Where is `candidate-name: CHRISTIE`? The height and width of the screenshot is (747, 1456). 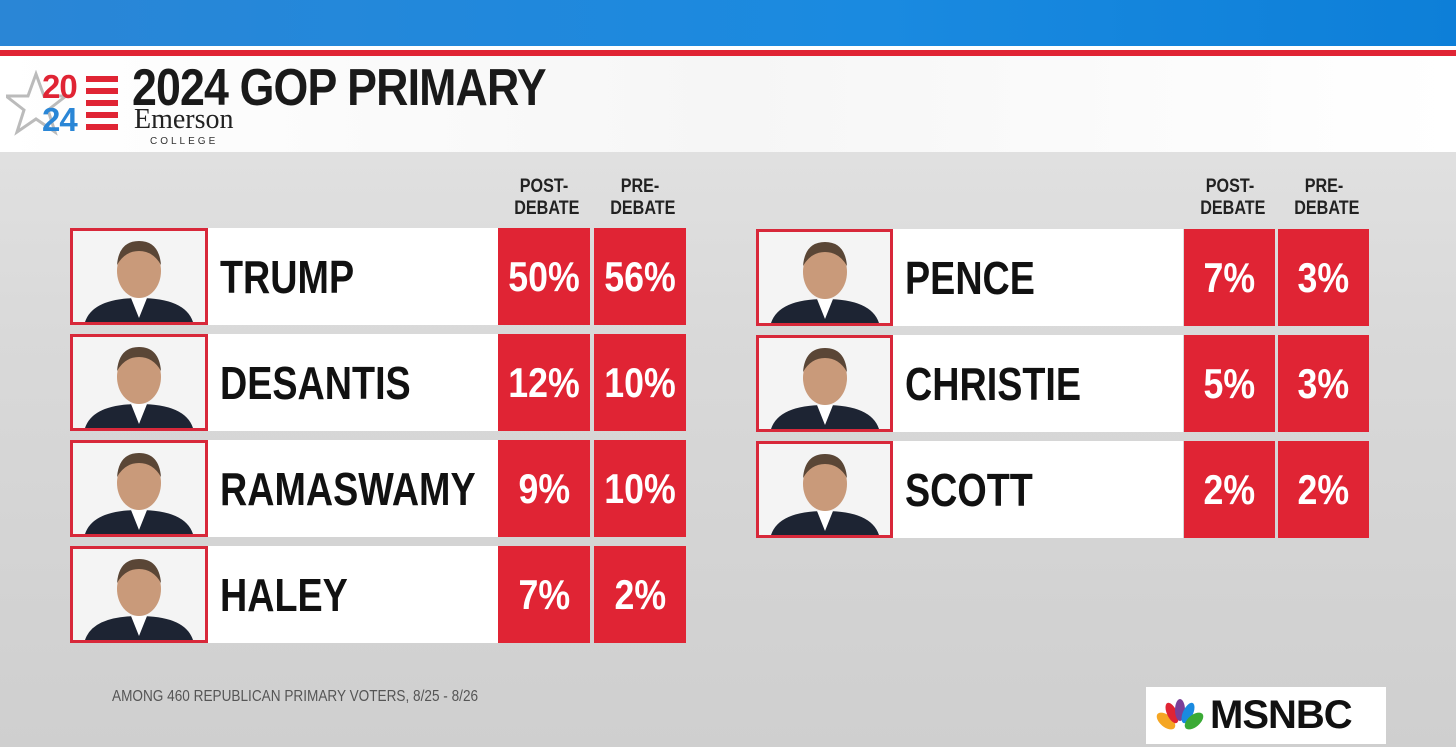
candidate-name: CHRISTIE is located at coordinates (993, 383).